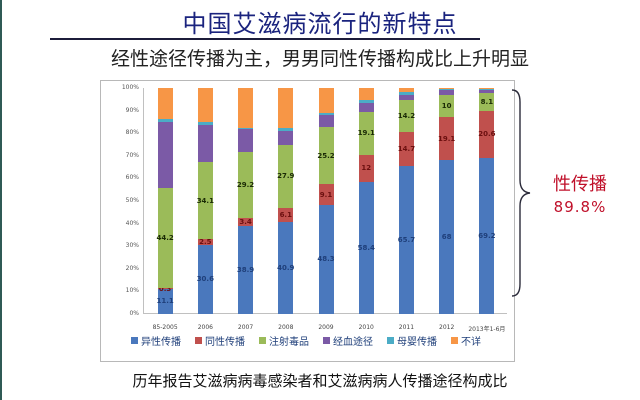 Image resolution: width=640 pixels, height=400 pixels. Describe the element at coordinates (580, 193) in the screenshot. I see `sexual-transmission-annotation: 性传播 89.8%` at that location.